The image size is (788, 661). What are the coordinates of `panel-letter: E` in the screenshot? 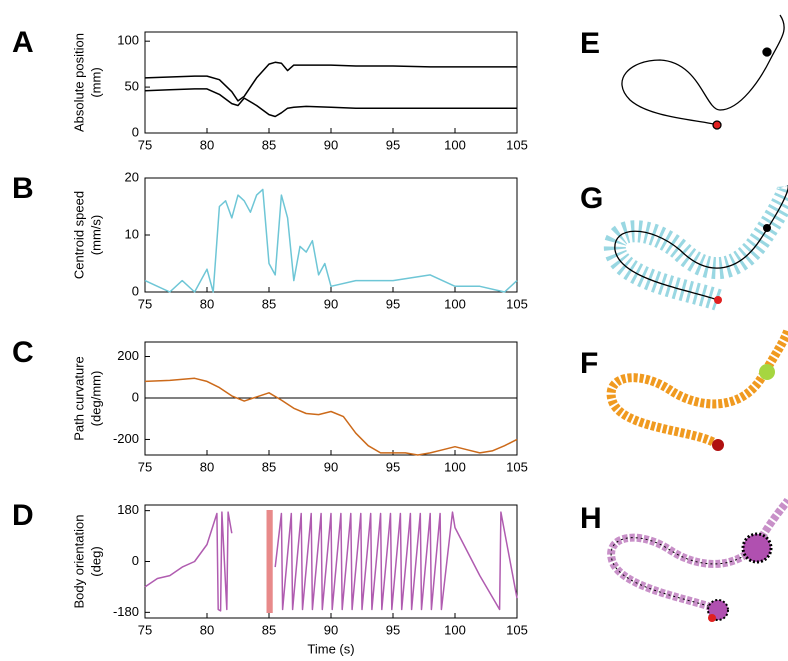 It's located at (590, 43).